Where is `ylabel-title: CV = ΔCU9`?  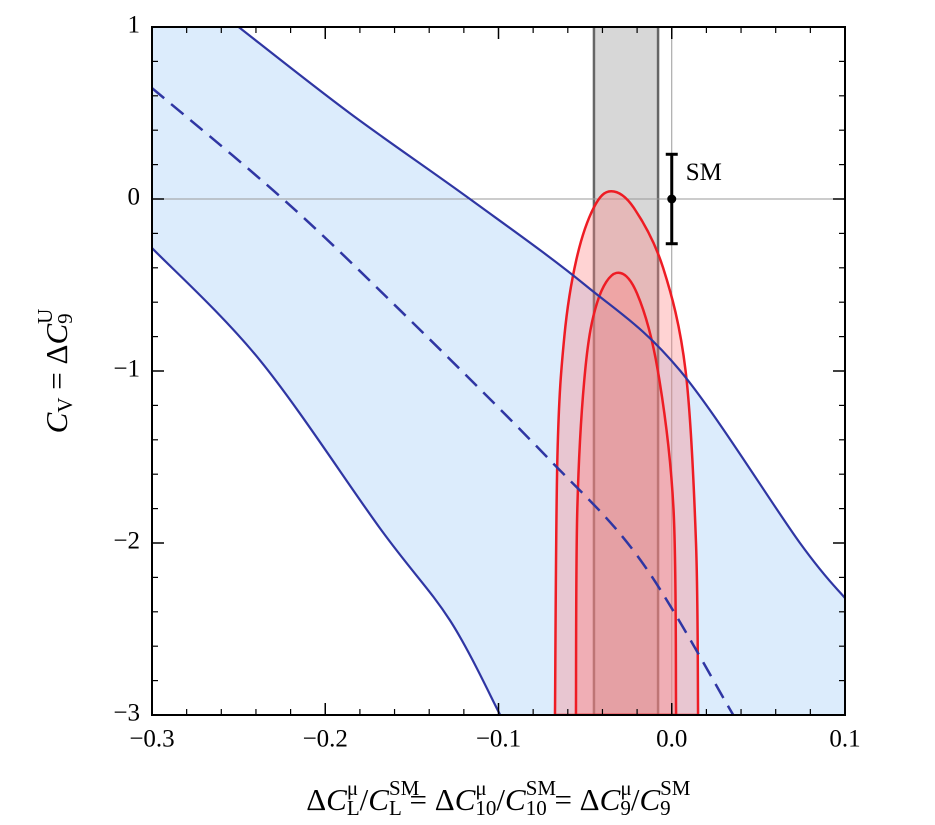
ylabel-title: CV = ΔCU9 is located at coordinates (55, 371).